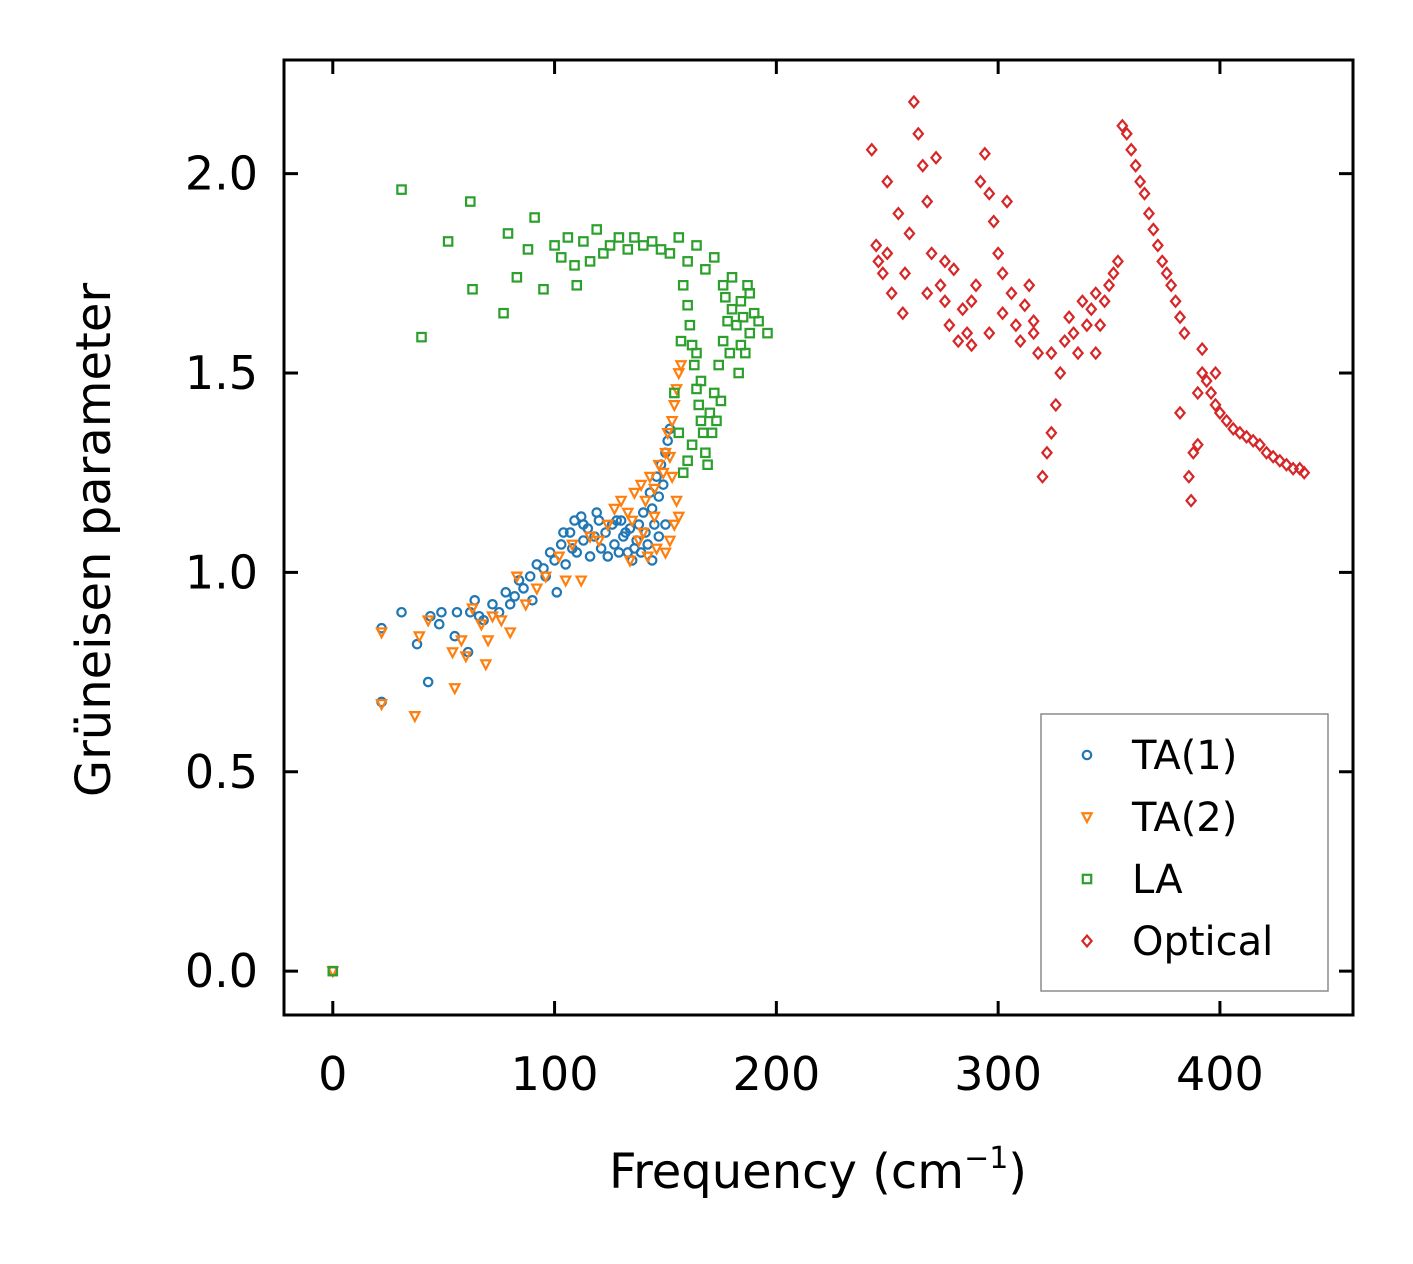 The width and height of the screenshot is (1413, 1264). I want to click on legend-label: Optical, so click(1202, 942).